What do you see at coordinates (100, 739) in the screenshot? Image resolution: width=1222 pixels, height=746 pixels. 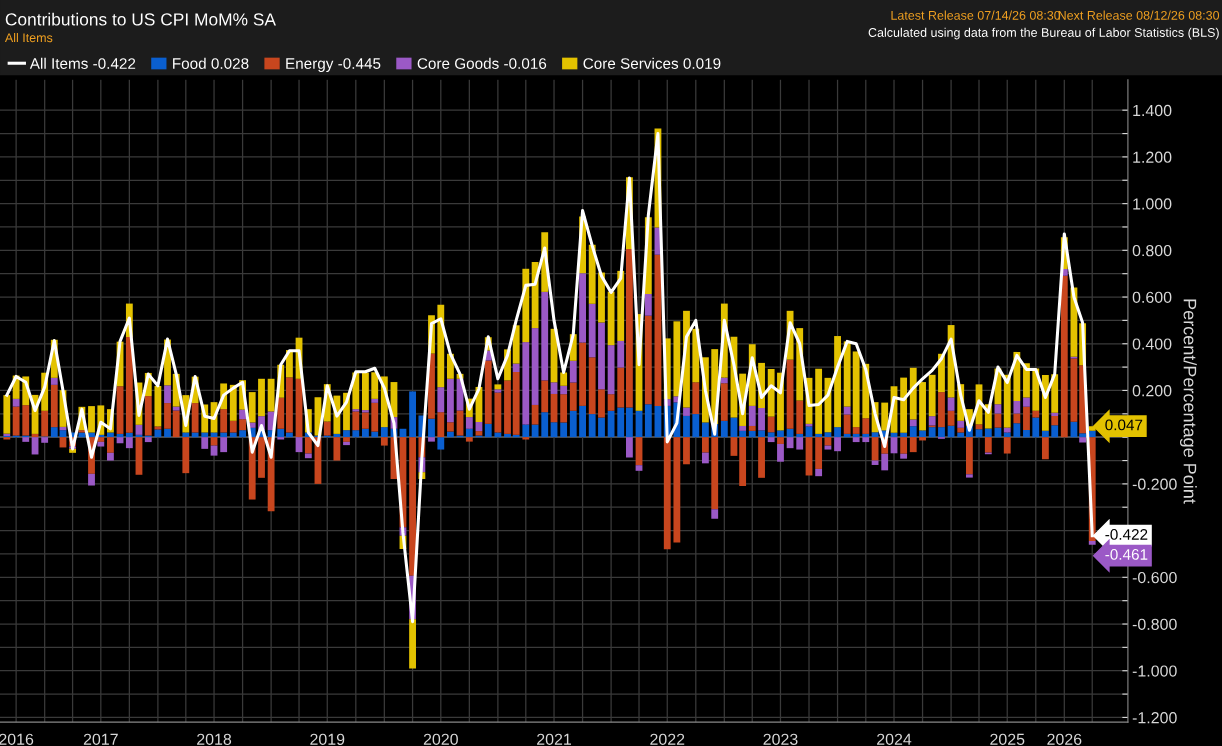 I see `x-tick-label: 2017` at bounding box center [100, 739].